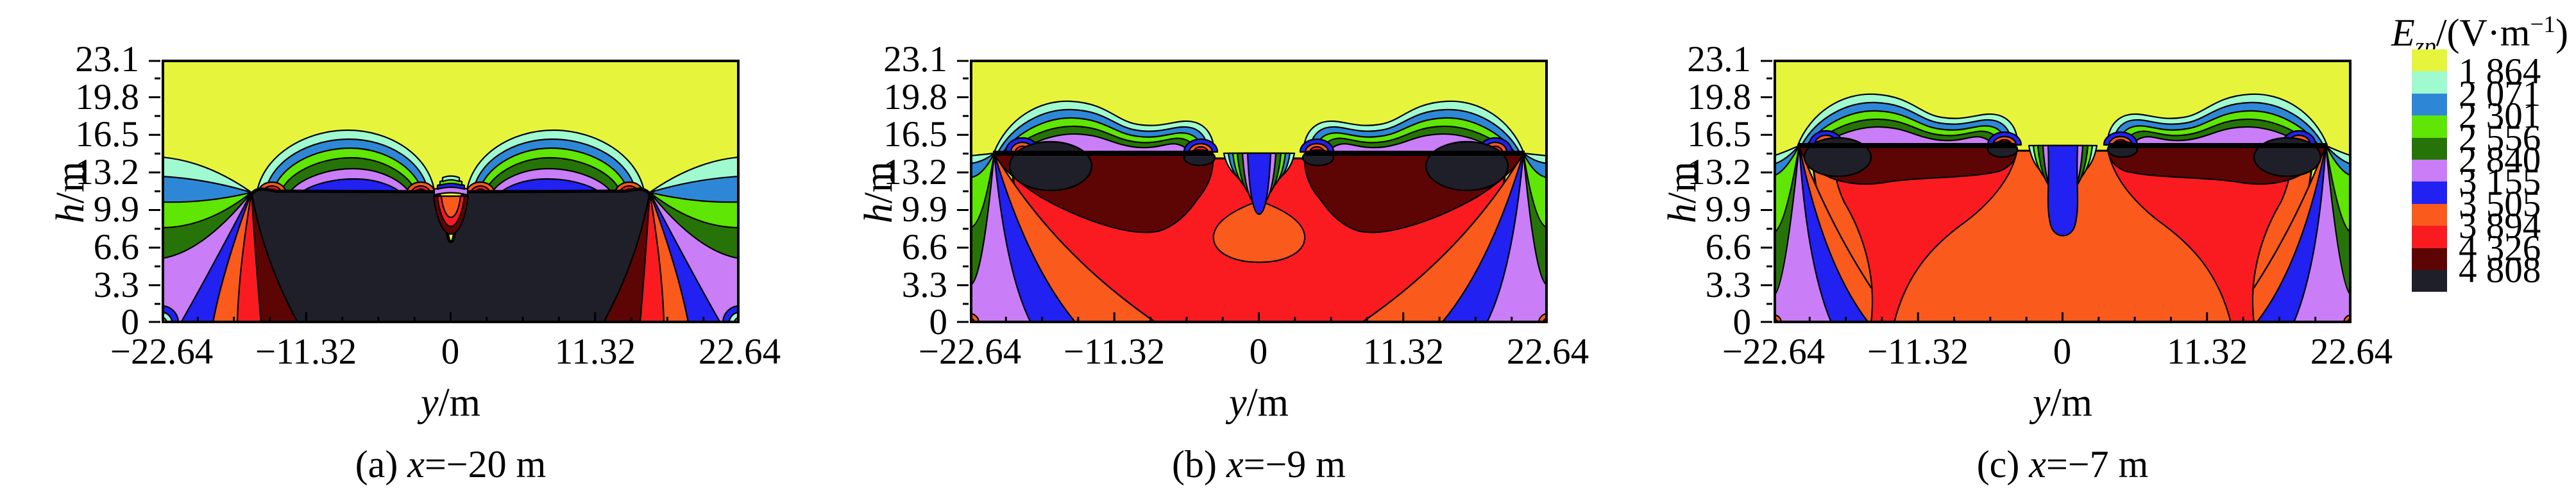 This screenshot has width=2576, height=497. I want to click on y-axis-tick-labels-c: 23.1 19.8 16.5 13.2 9.9 6.6 3.3 0, so click(1688, 248).